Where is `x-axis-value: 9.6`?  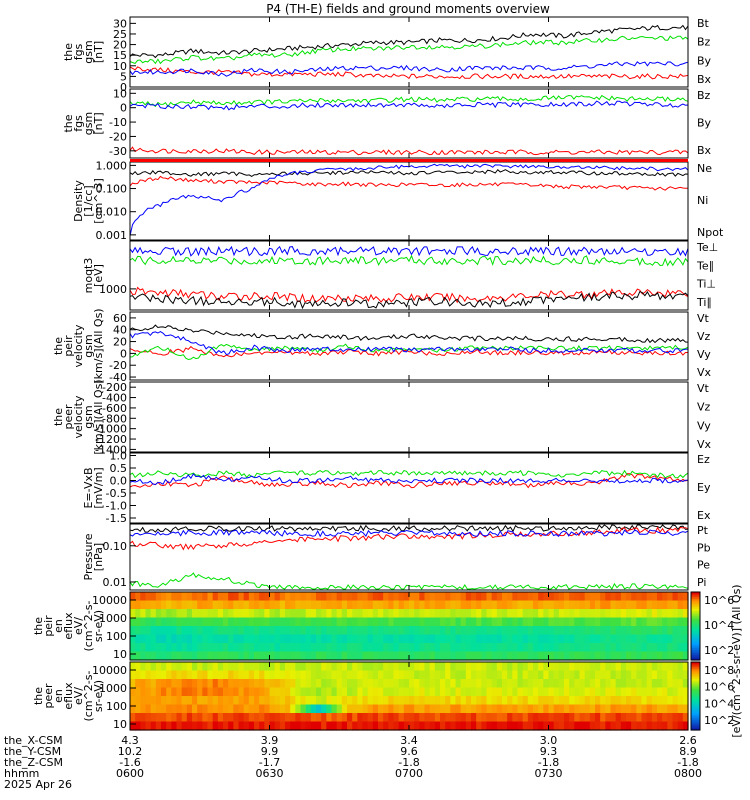 x-axis-value: 9.6 is located at coordinates (409, 751).